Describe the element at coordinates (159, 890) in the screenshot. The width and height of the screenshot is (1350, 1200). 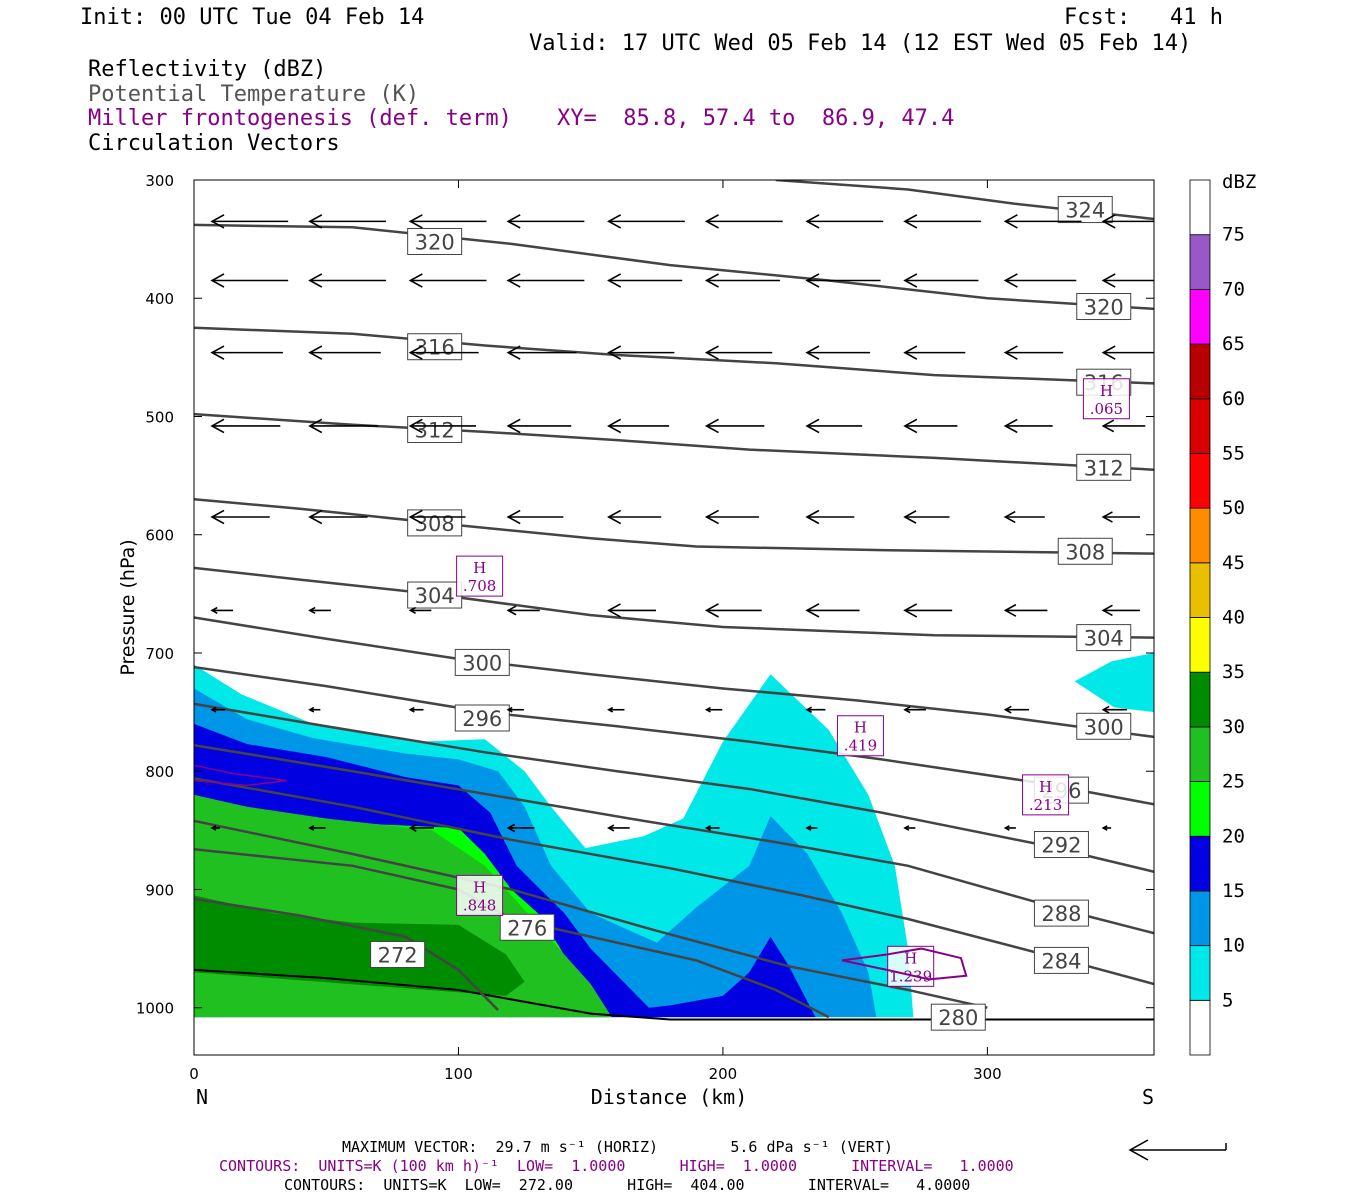
I see `y-tick-label: 900` at that location.